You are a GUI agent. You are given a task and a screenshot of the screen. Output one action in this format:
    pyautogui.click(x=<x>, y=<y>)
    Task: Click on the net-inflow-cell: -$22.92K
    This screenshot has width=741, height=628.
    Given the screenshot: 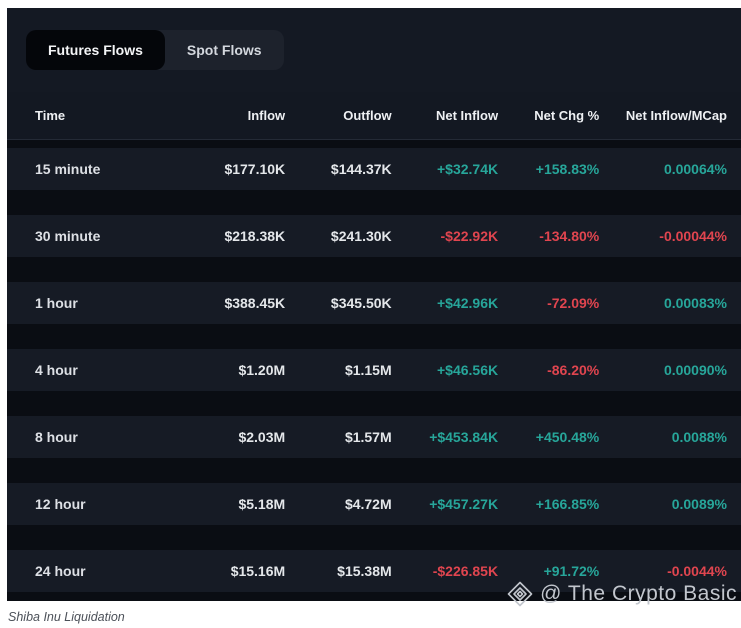 What is the action you would take?
    pyautogui.click(x=469, y=236)
    